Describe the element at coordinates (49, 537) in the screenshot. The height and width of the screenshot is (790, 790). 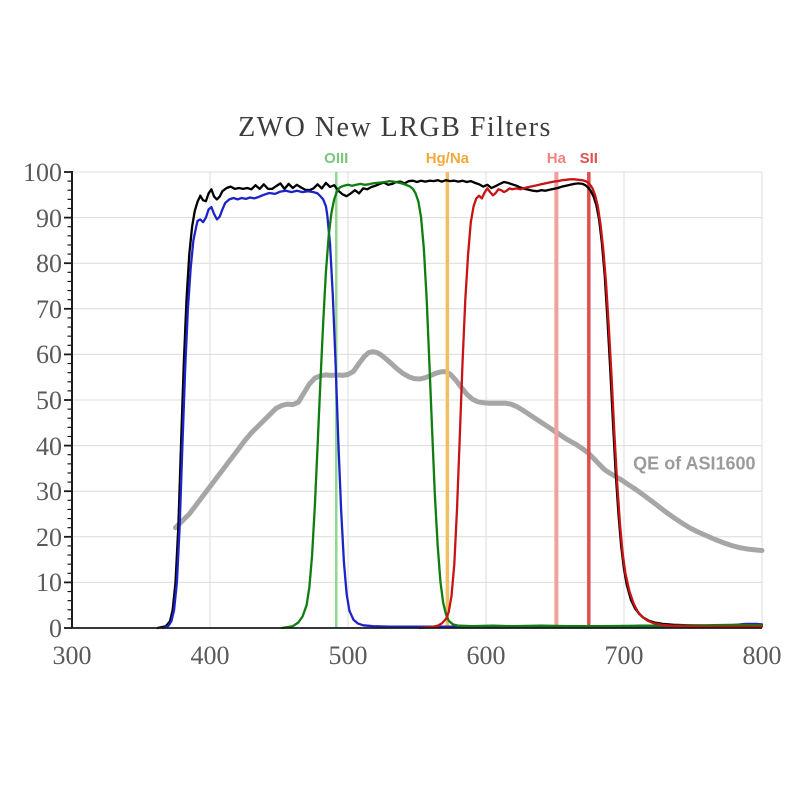
I see `y-tick-label-20: 20` at that location.